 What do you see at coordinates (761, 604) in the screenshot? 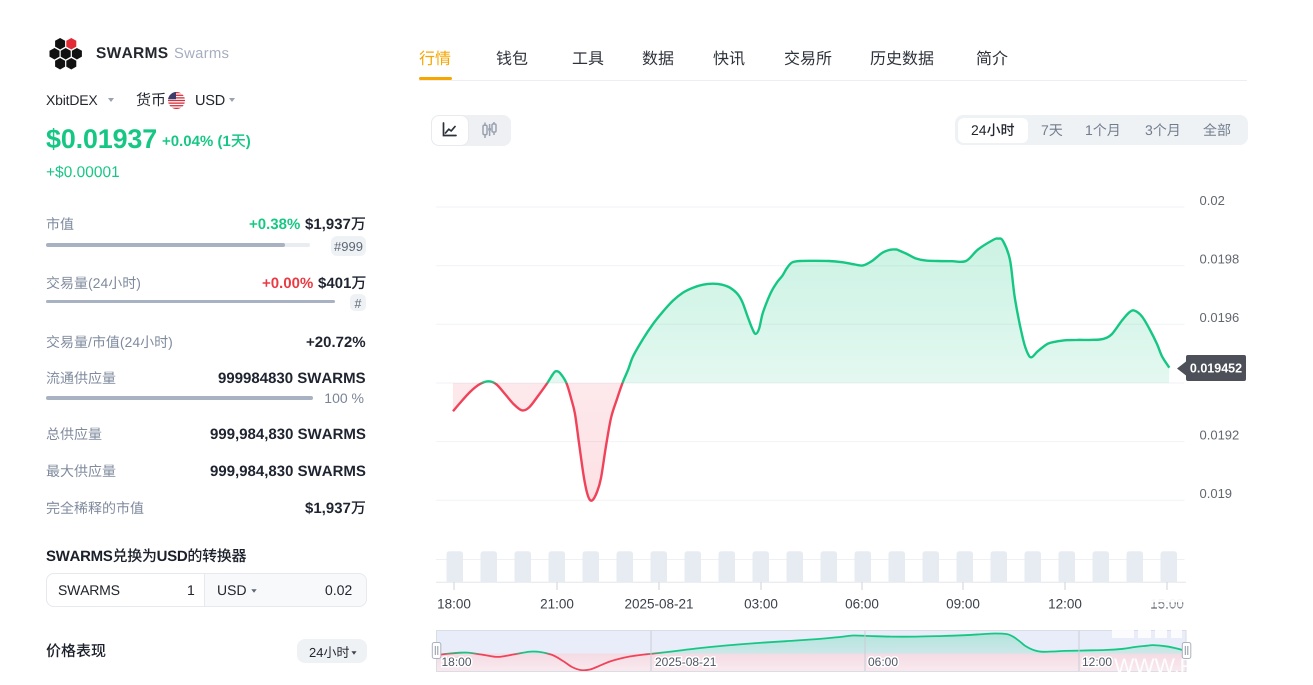
I see `svg-text: 03:00` at bounding box center [761, 604].